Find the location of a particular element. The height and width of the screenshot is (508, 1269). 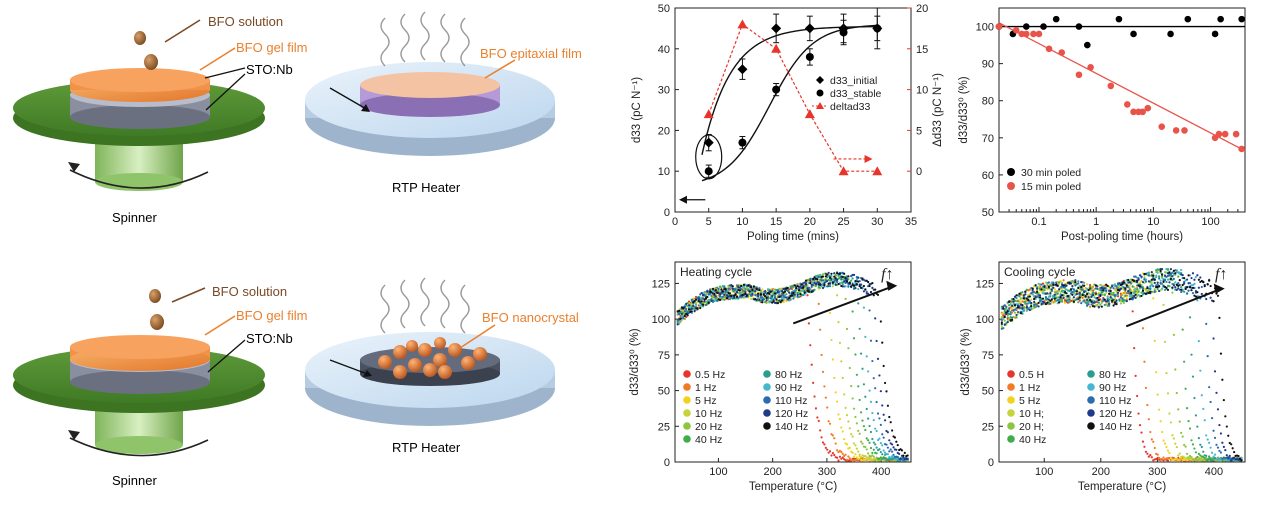

legend-marker is located at coordinates (687, 374).